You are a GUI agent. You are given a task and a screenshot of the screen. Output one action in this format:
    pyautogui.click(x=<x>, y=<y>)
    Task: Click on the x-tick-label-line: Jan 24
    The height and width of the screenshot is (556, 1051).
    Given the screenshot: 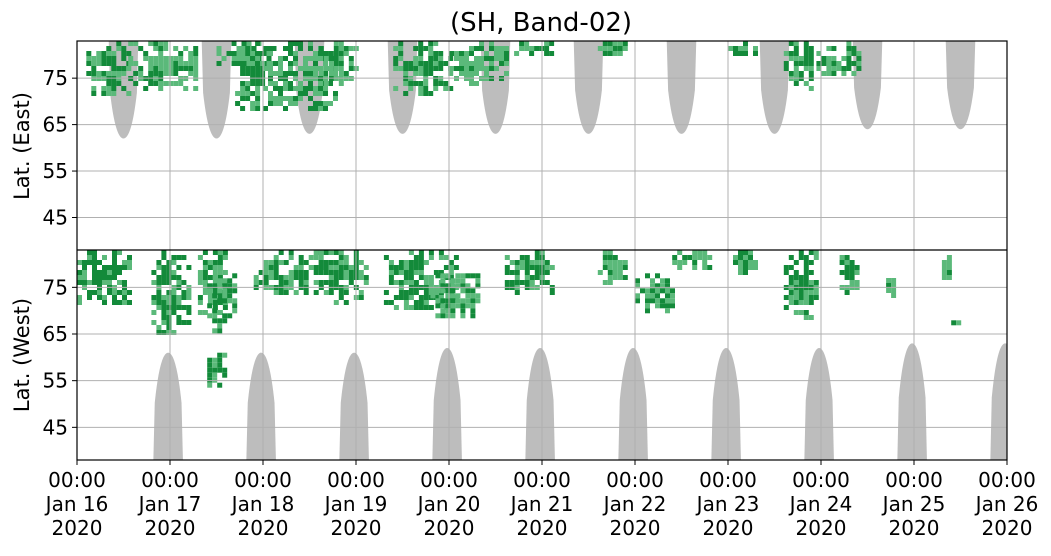 What is the action you would take?
    pyautogui.click(x=820, y=504)
    